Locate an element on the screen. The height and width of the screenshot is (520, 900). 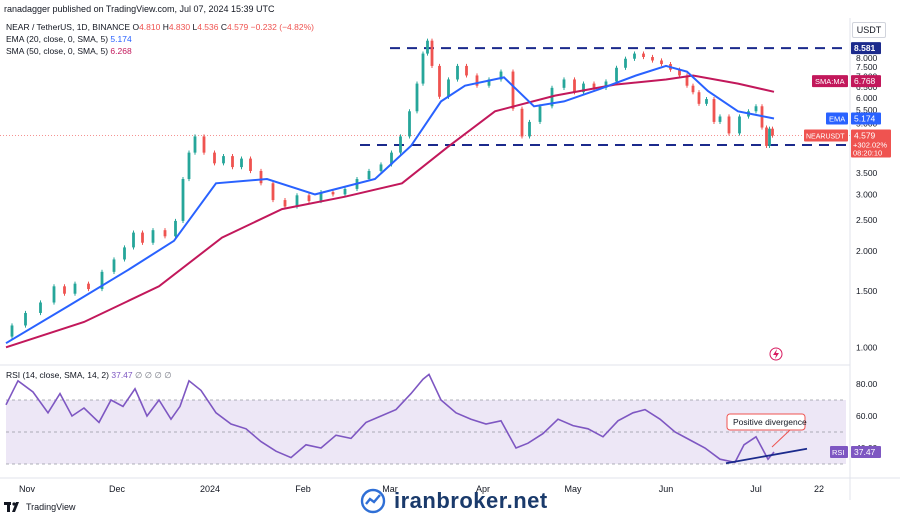
rsi-value-tag: RSI 37.47 is located at coordinates (855, 452).